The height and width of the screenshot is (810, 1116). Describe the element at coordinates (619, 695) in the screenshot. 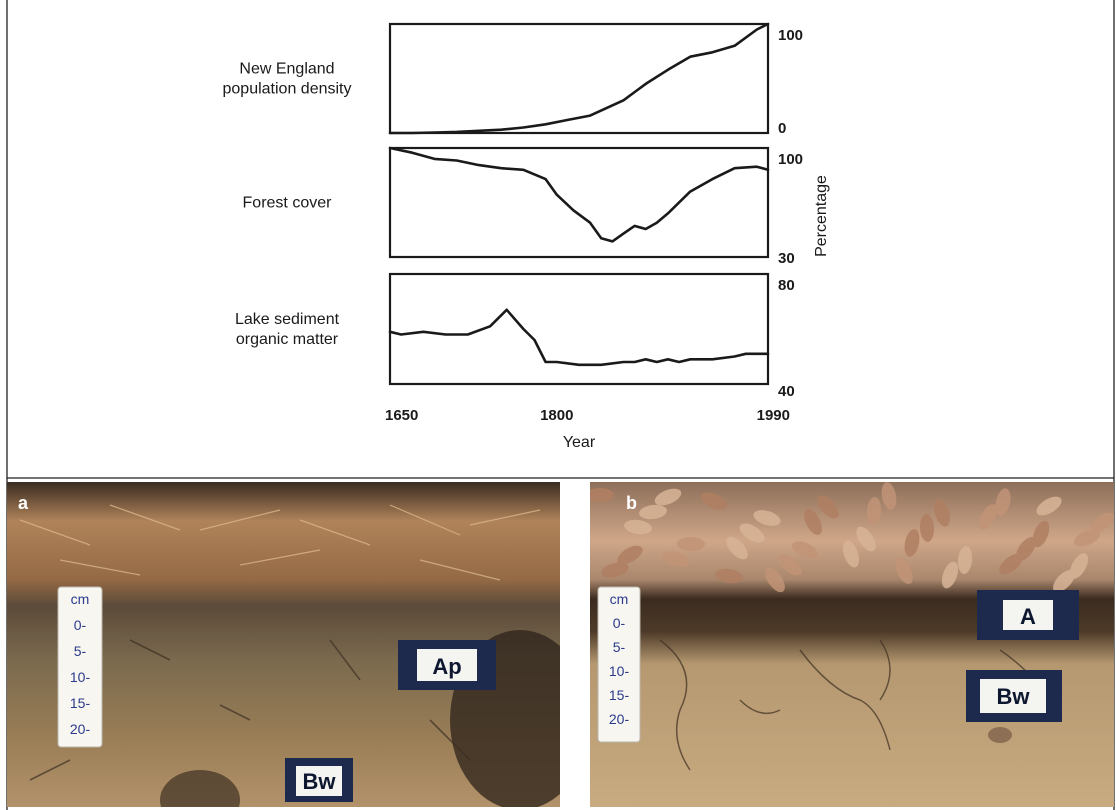

I see `ruler-mark-b-4: 15-` at that location.